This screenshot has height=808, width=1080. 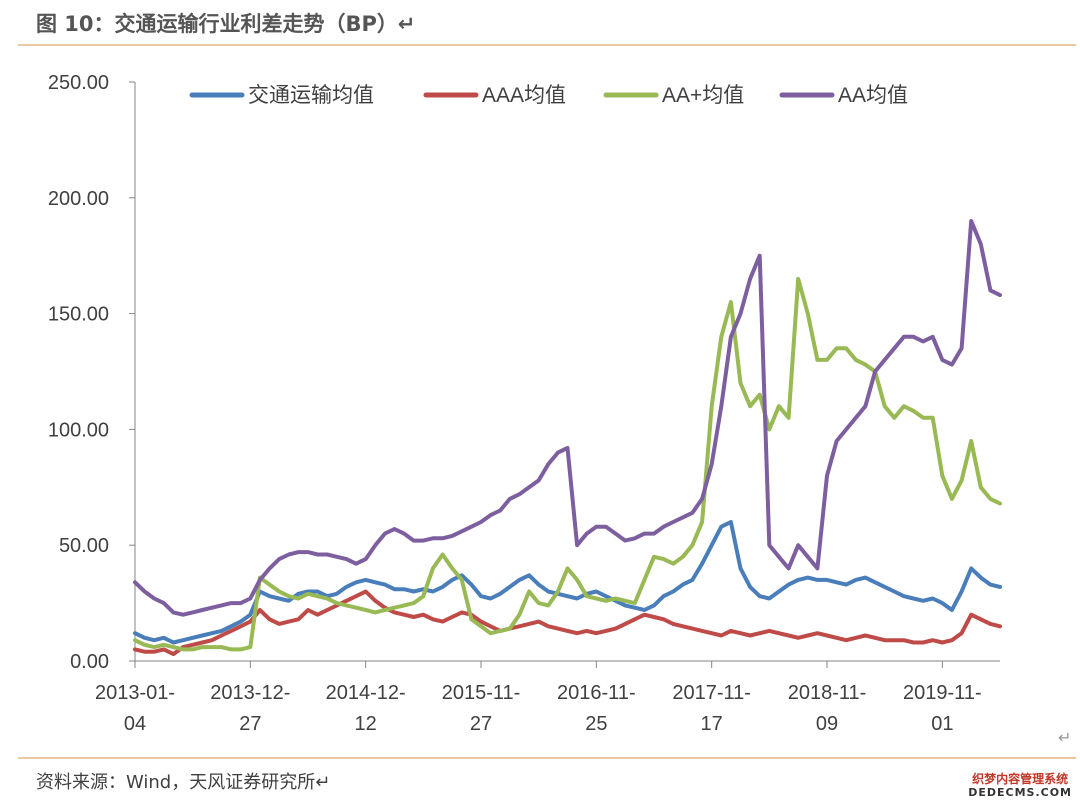 What do you see at coordinates (135, 724) in the screenshot?
I see `x-tick-label-day: 04` at bounding box center [135, 724].